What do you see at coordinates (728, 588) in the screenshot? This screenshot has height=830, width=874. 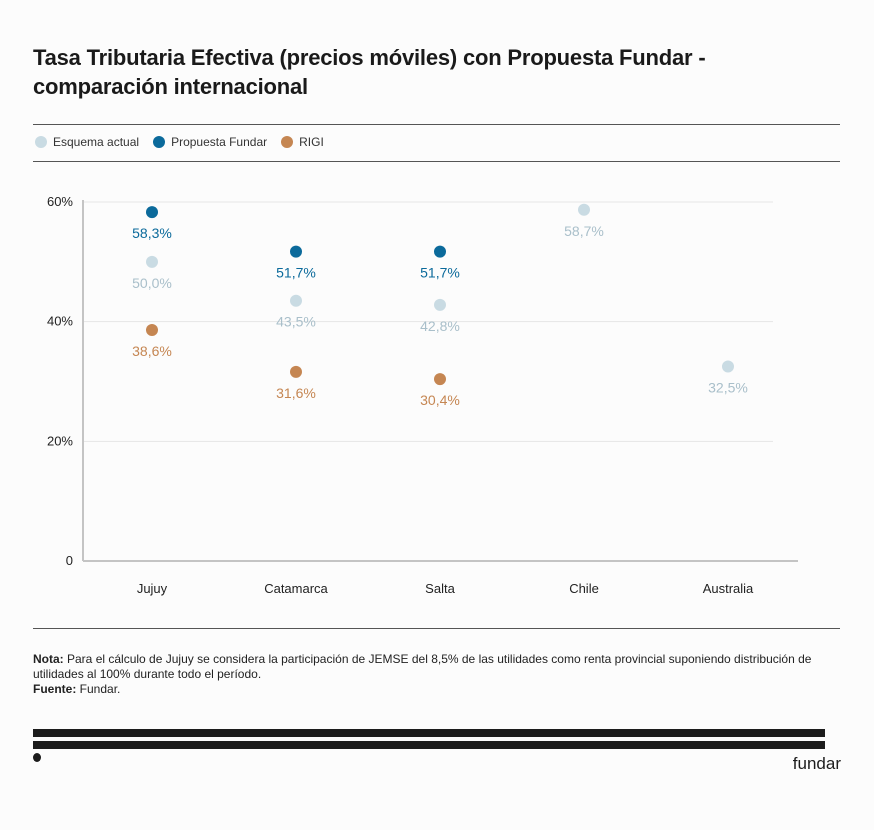 I see `x-tick-label: Australia` at bounding box center [728, 588].